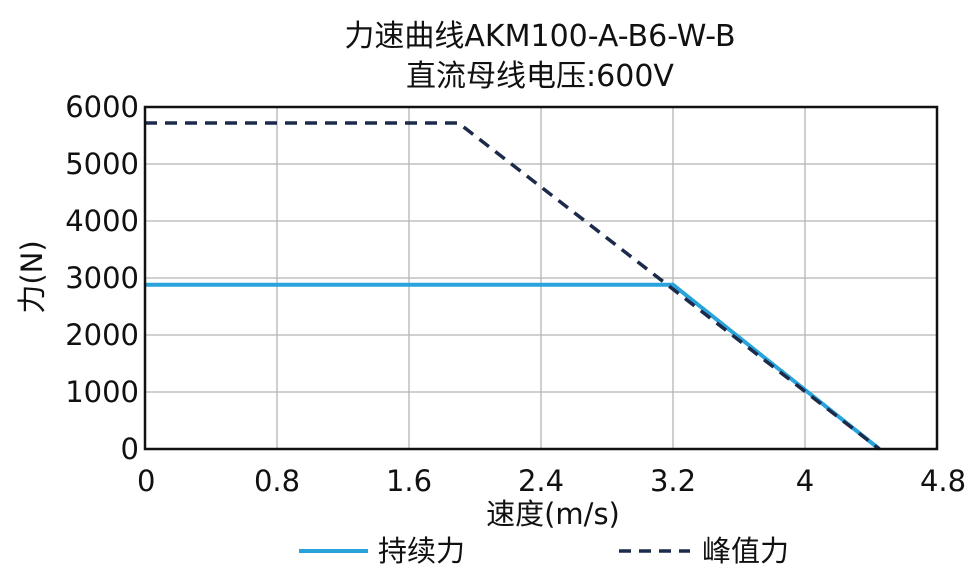  I want to click on chart-title: 力速曲线AKM100-A-B6-W-B, so click(539, 36).